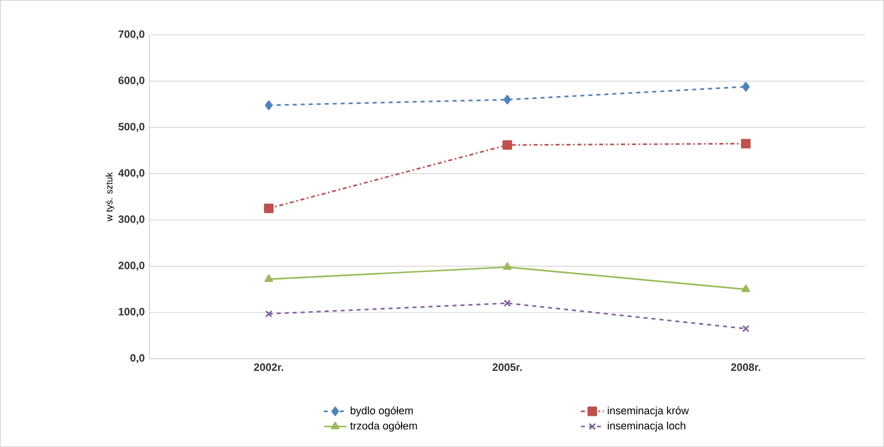 This screenshot has width=884, height=447. I want to click on y-tick-label: 100,0, so click(131, 313).